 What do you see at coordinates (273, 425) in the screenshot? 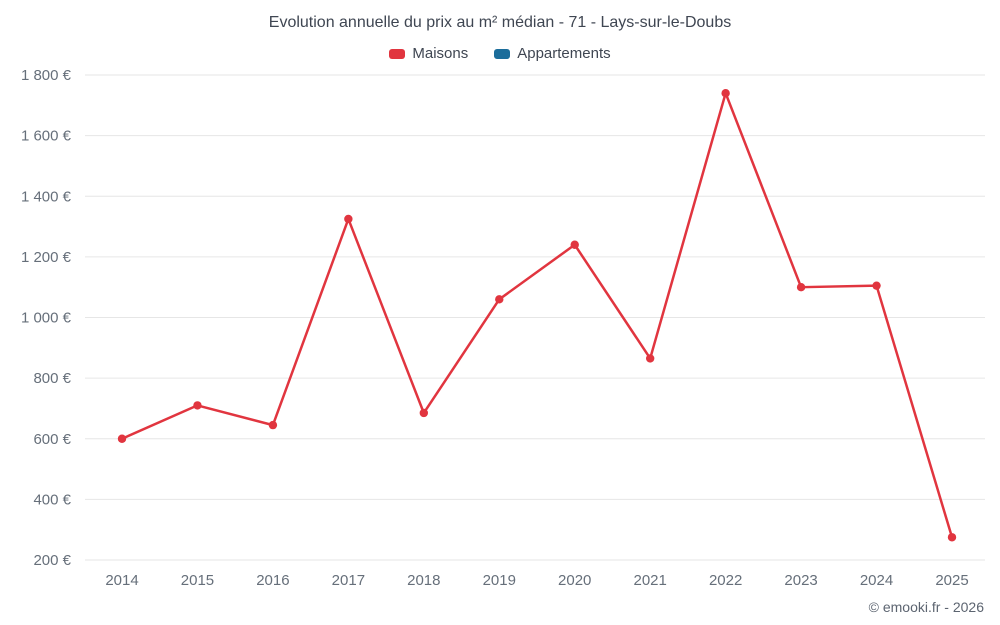
I see `data-point-maisons-2016` at bounding box center [273, 425].